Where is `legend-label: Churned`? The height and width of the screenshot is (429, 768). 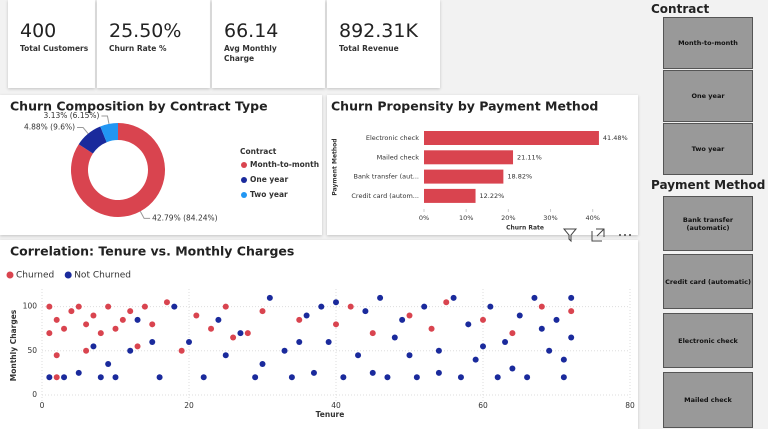
legend-label: Churned is located at coordinates (35, 276).